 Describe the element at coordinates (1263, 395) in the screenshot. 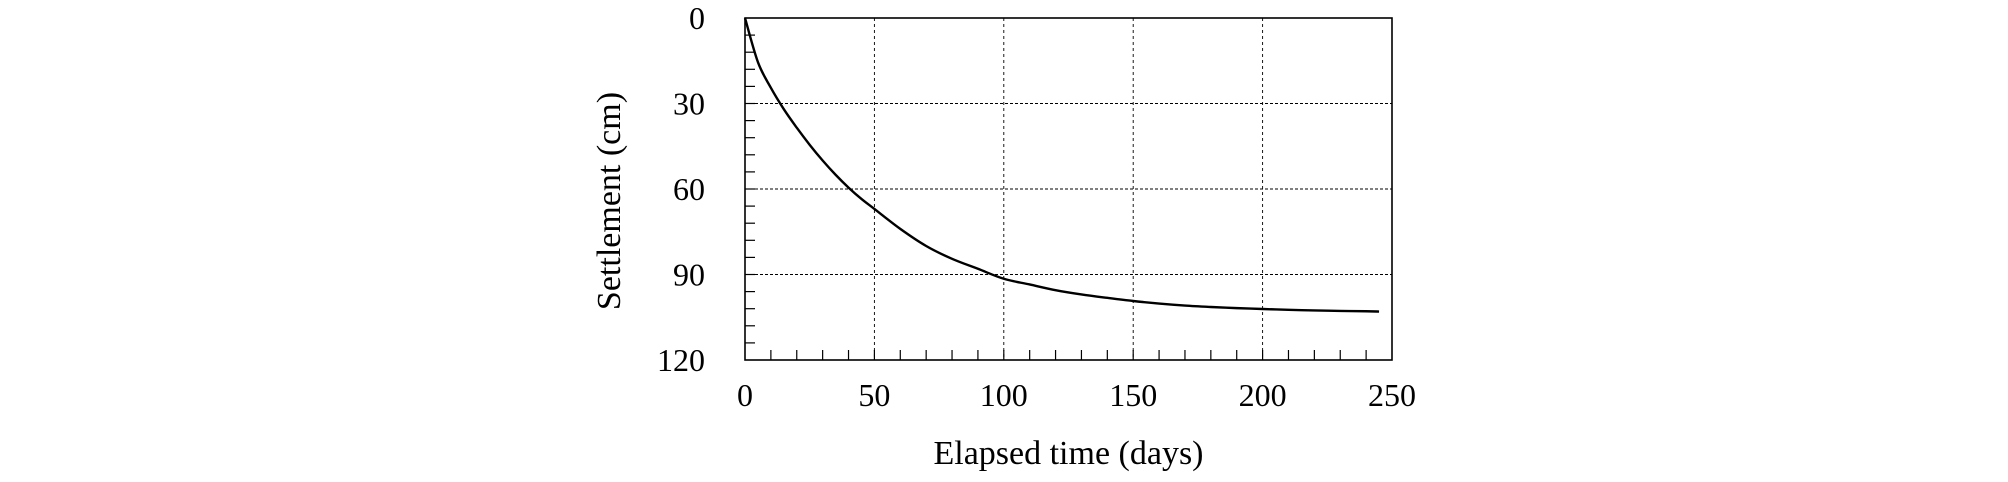

I see `x-tick-label: 200` at that location.